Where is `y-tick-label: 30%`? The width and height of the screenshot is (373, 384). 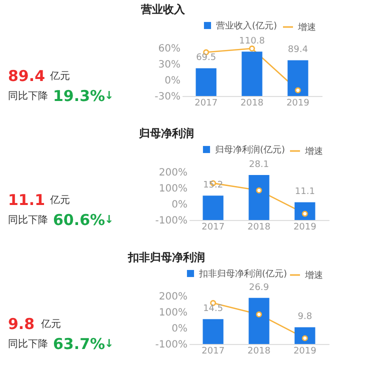
y-tick-label: 30% is located at coordinates (169, 65).